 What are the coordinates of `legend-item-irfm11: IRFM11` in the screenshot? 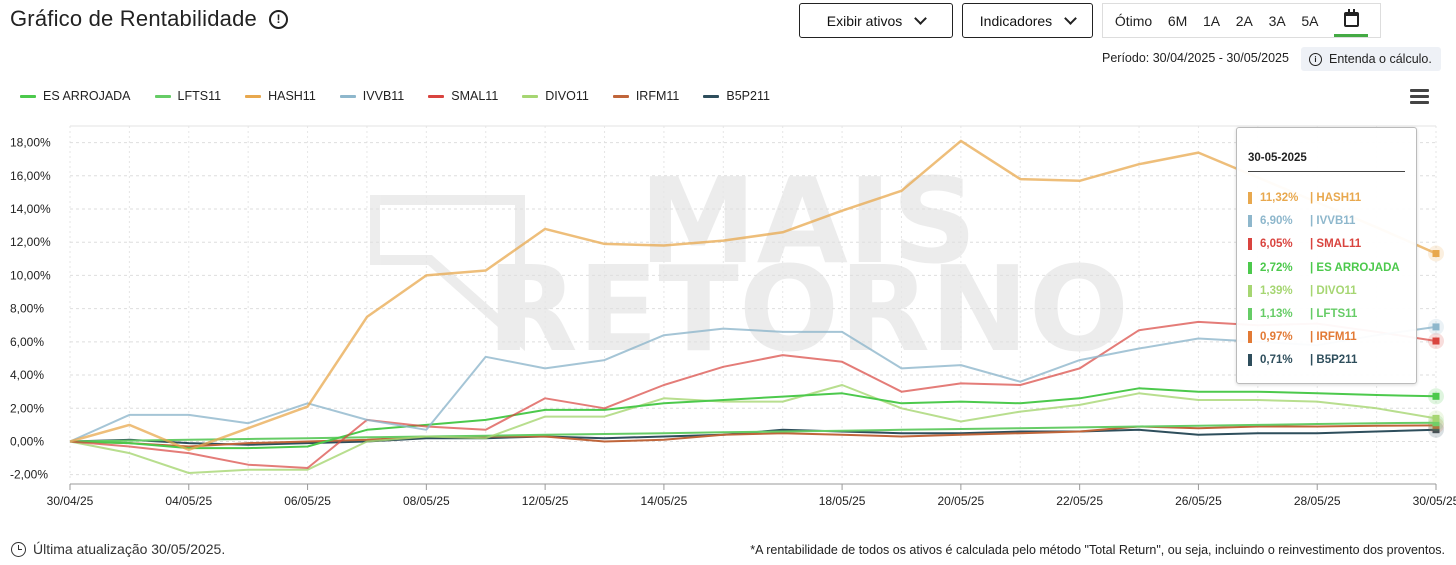 It's located at (646, 96).